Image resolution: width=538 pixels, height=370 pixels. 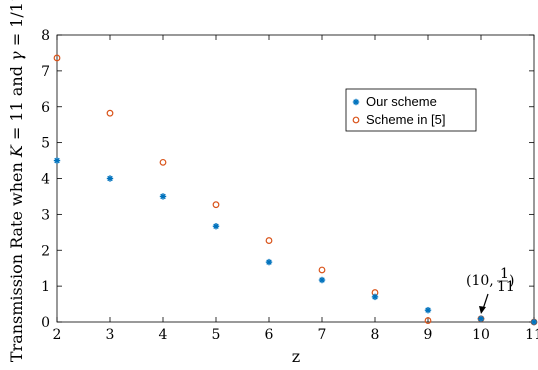 What do you see at coordinates (216, 335) in the screenshot?
I see `x-tick-label: 5` at bounding box center [216, 335].